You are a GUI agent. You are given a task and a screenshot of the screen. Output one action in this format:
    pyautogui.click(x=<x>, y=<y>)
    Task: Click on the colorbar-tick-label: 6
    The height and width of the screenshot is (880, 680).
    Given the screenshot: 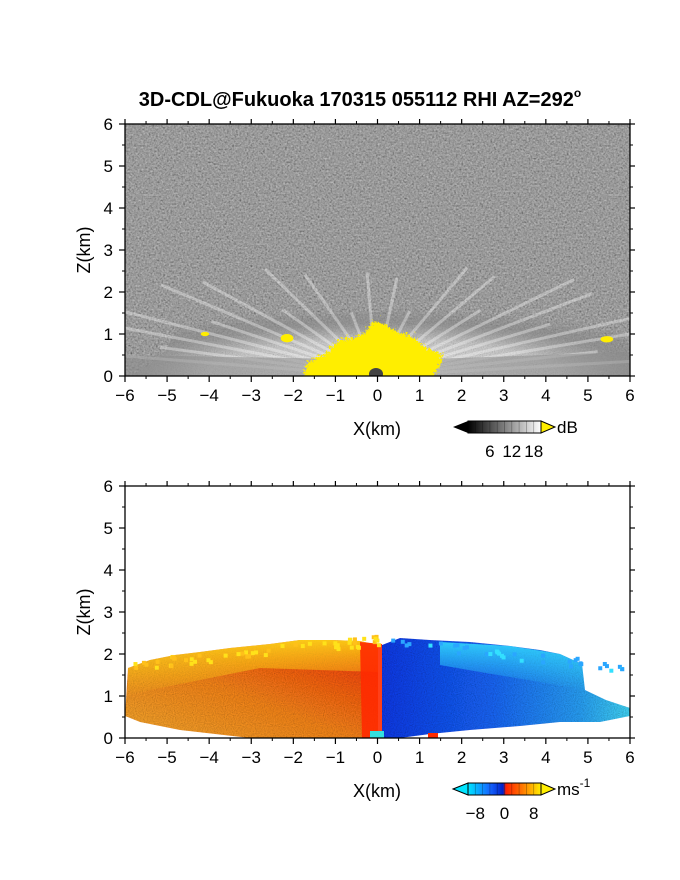 What is the action you would take?
    pyautogui.click(x=489, y=451)
    